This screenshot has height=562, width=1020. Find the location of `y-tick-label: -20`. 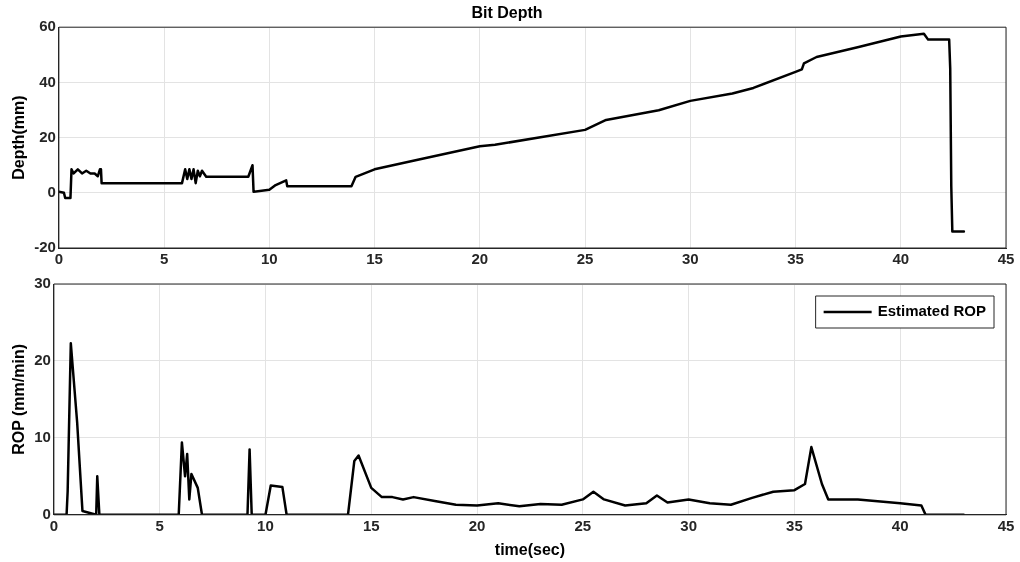

y-tick-label: -20 is located at coordinates (45, 247).